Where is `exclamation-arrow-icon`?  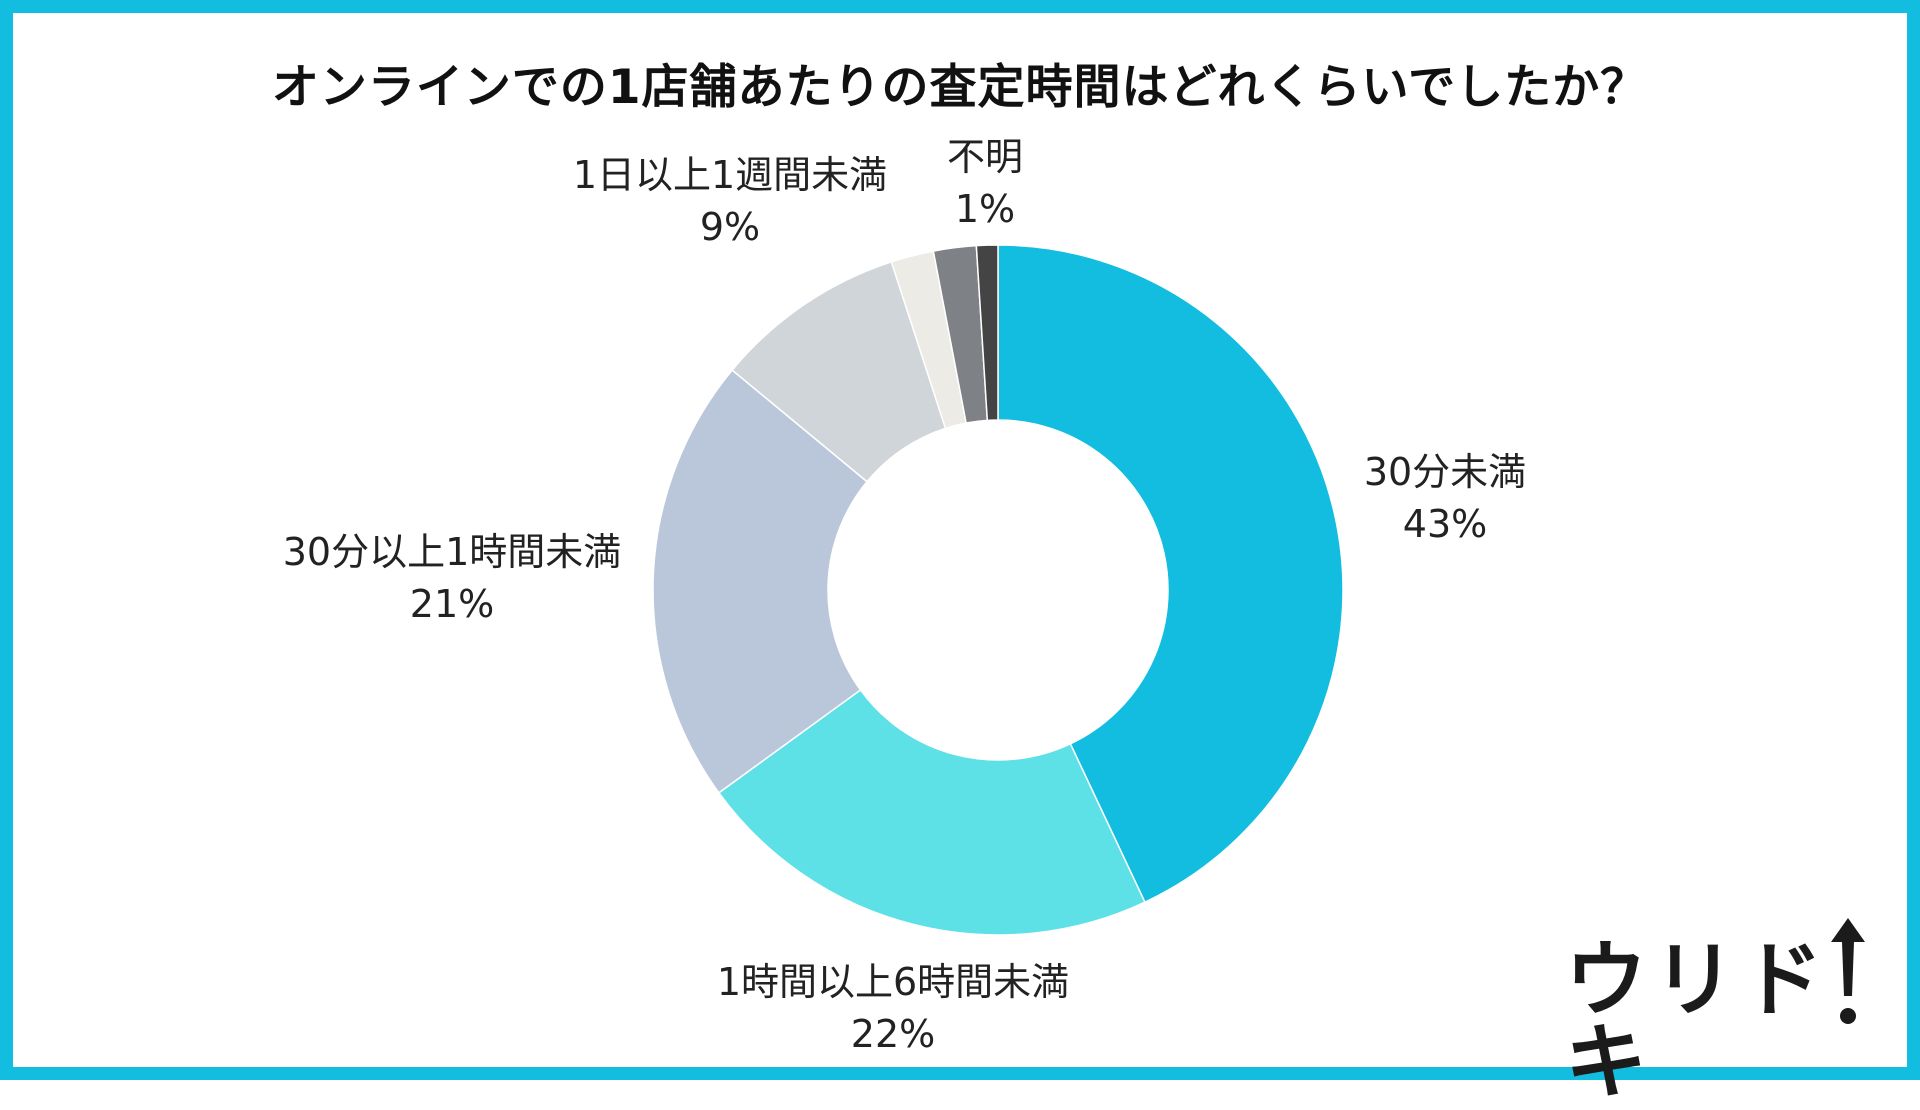
exclamation-arrow-icon is located at coordinates (1848, 971).